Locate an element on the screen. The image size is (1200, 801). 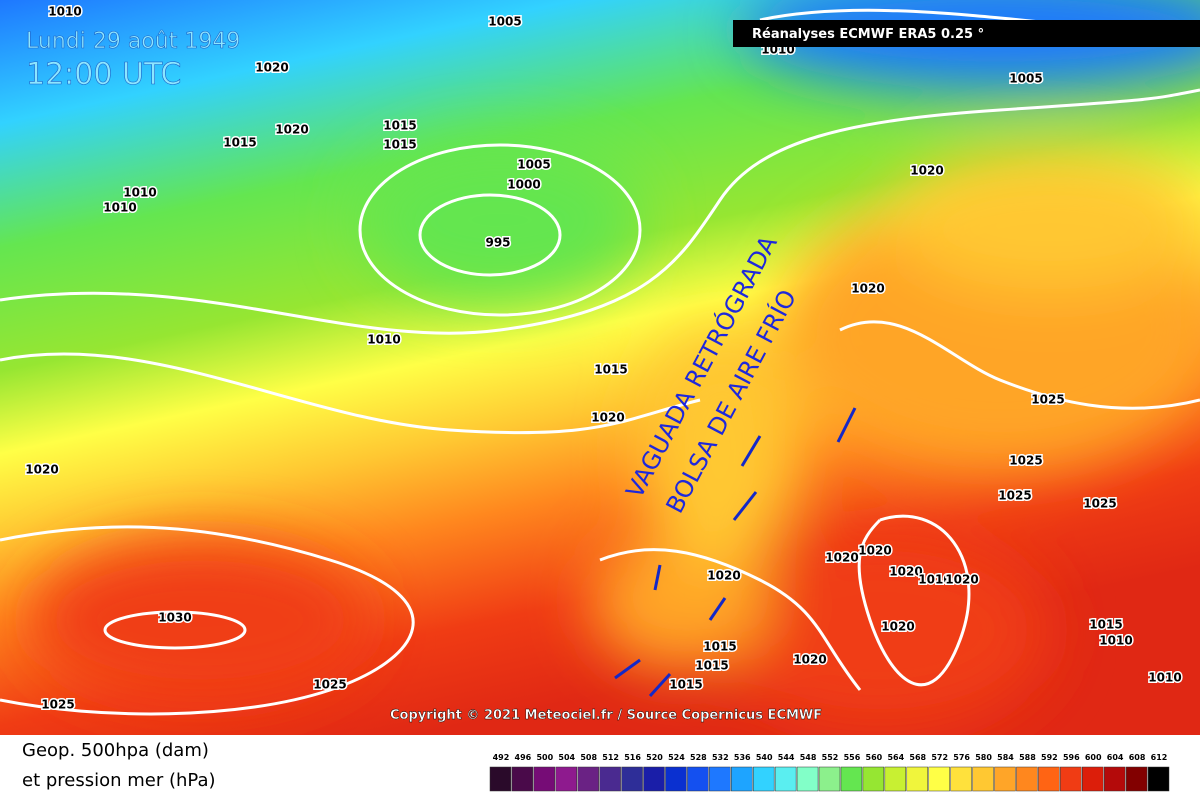
scale-label: 496 is located at coordinates (523, 757).